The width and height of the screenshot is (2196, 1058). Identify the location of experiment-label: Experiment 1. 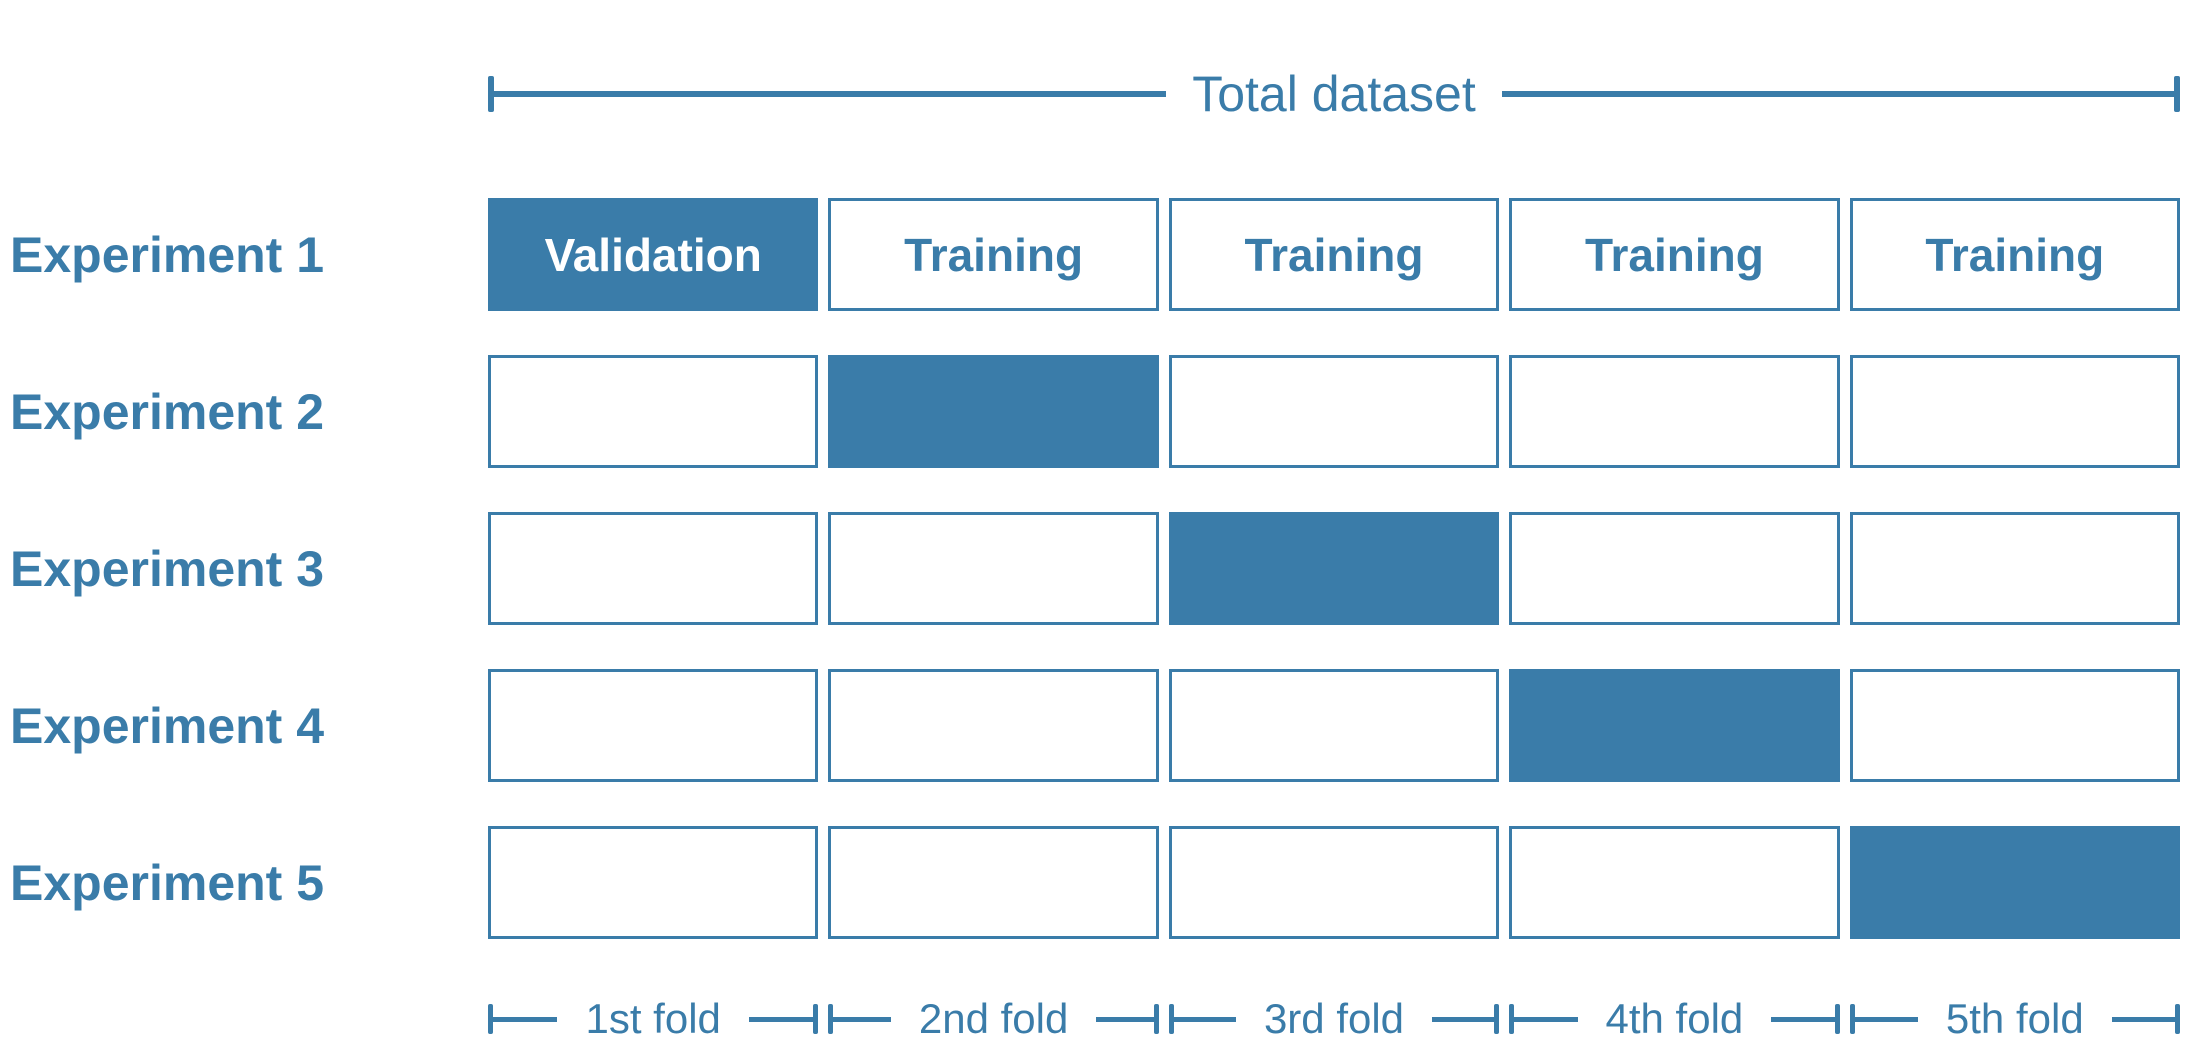
(167, 254).